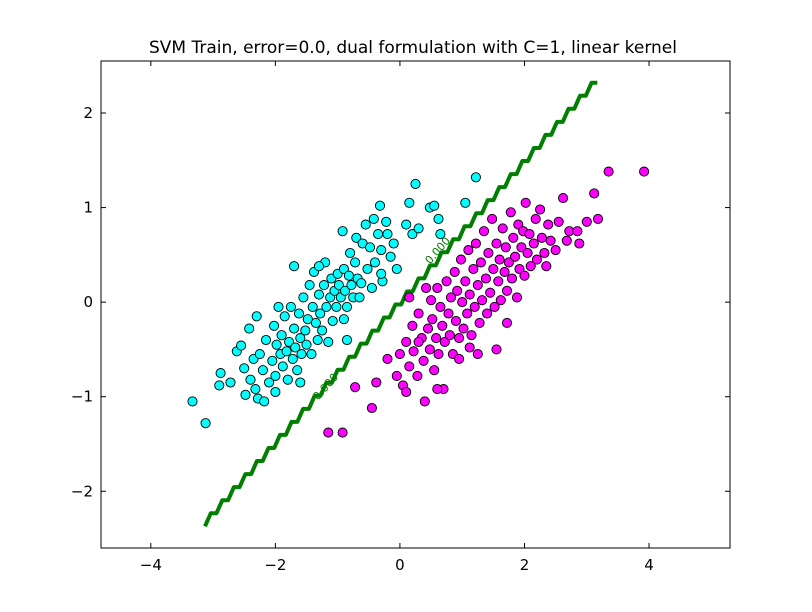 This screenshot has height=612, width=812. Describe the element at coordinates (82, 491) in the screenshot. I see `y-tick-label: −2` at that location.